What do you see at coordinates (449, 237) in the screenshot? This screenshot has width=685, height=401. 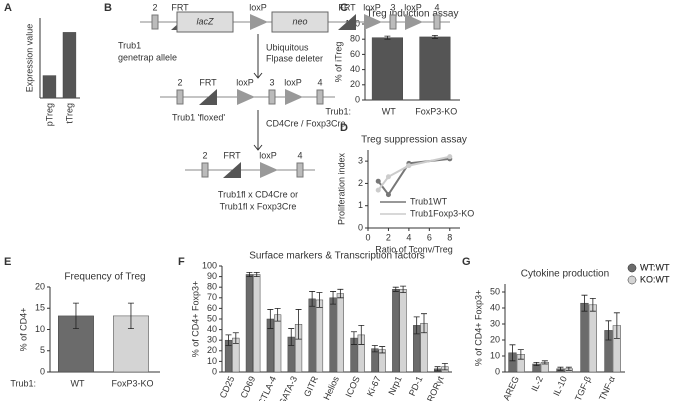 I see `x-tick-label: 8` at bounding box center [449, 237].